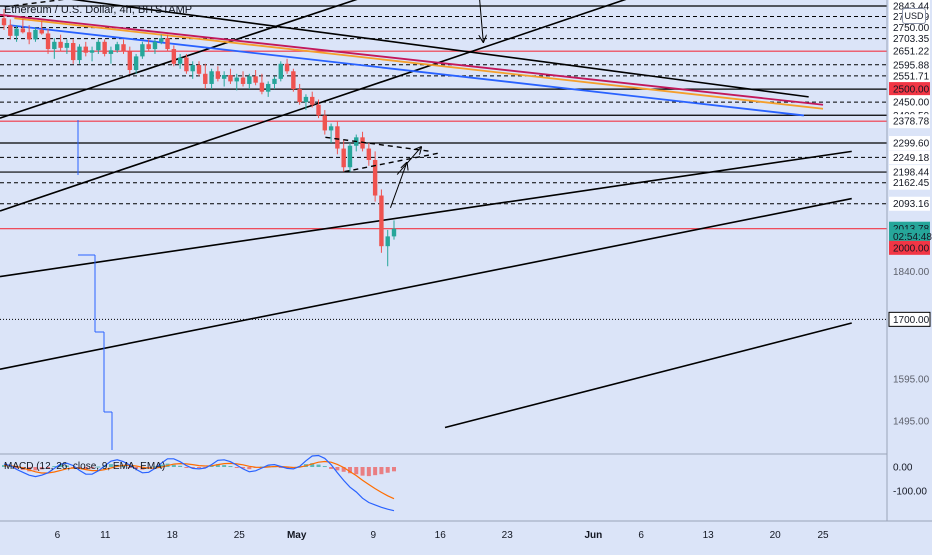 The width and height of the screenshot is (932, 555). I want to click on price-axis-label: 2500.00, so click(911, 90).